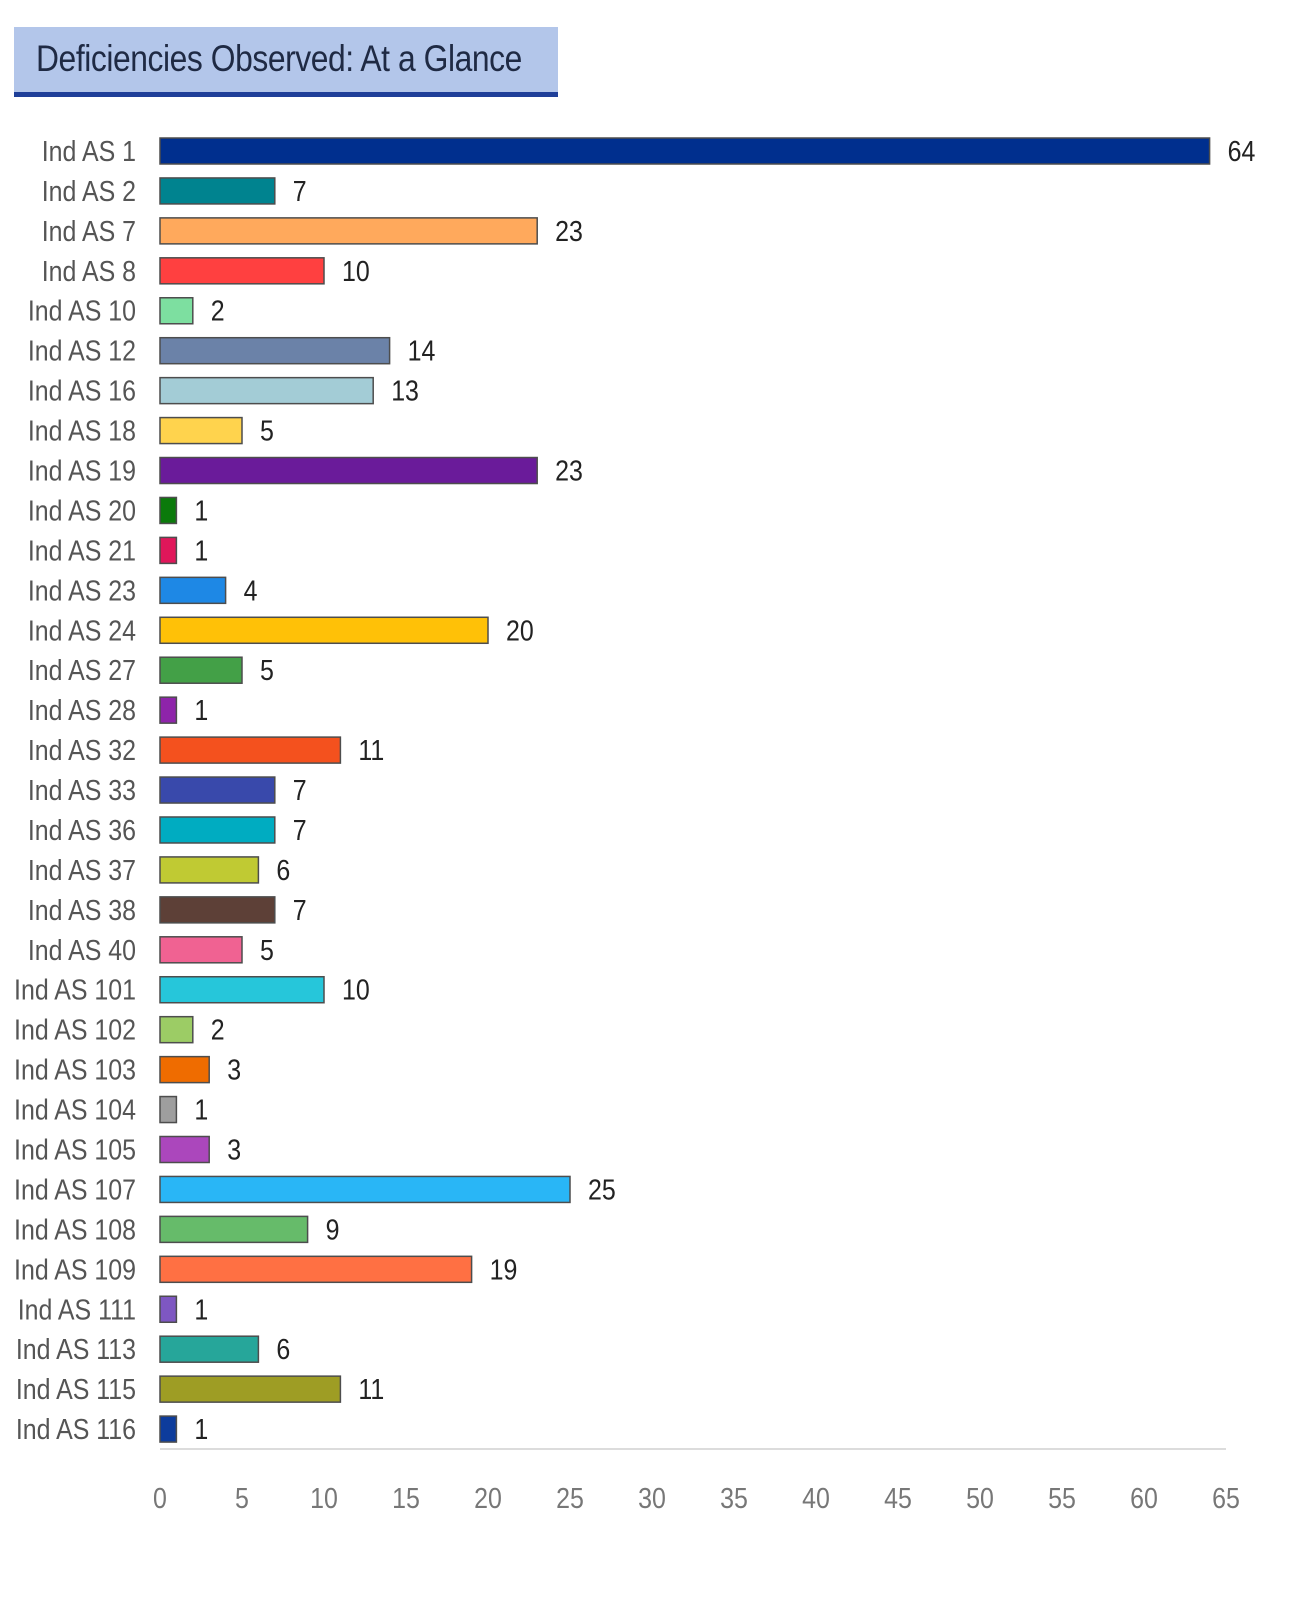  I want to click on x-tick-label: 10, so click(324, 1498).